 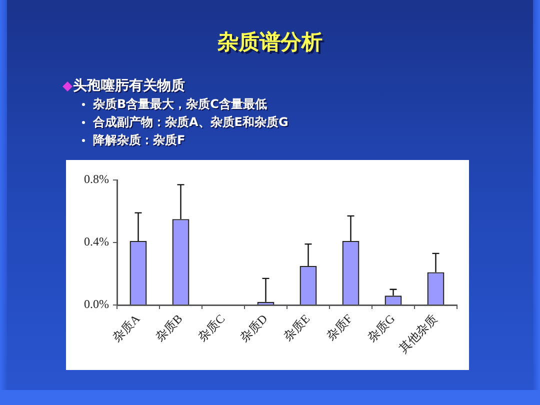 I want to click on text: 合成副产物：杂质A、杂质E和杂质G, so click(x=190, y=122).